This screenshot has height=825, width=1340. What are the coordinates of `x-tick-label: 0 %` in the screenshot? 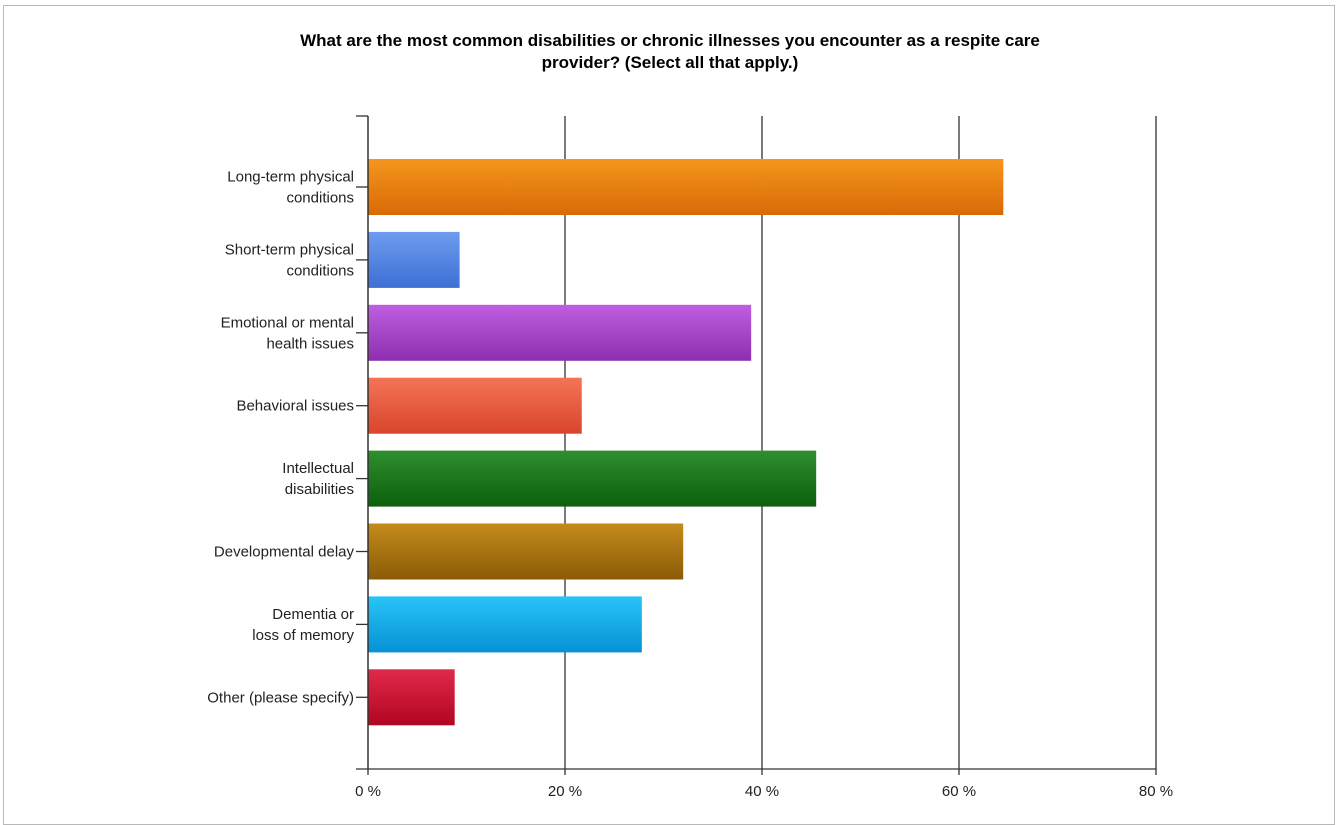 It's located at (368, 791).